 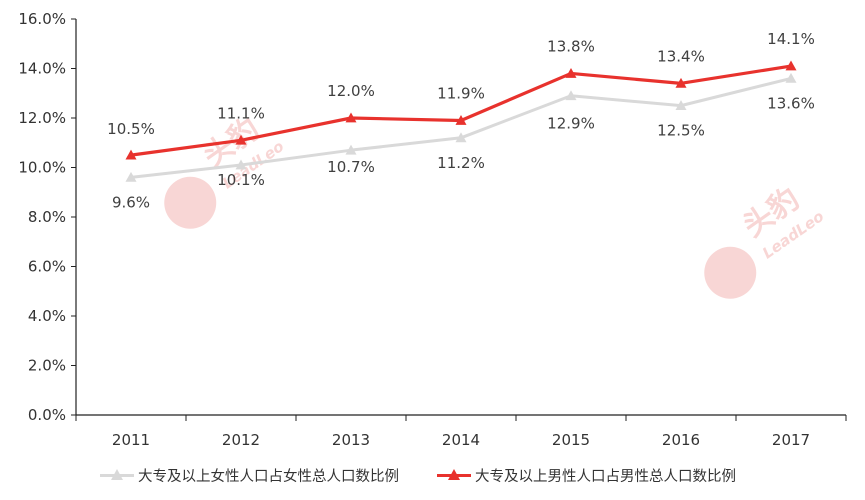 I want to click on legend-item-male: 大专及以上男性人口占男性总人口数比例, so click(x=586, y=475).